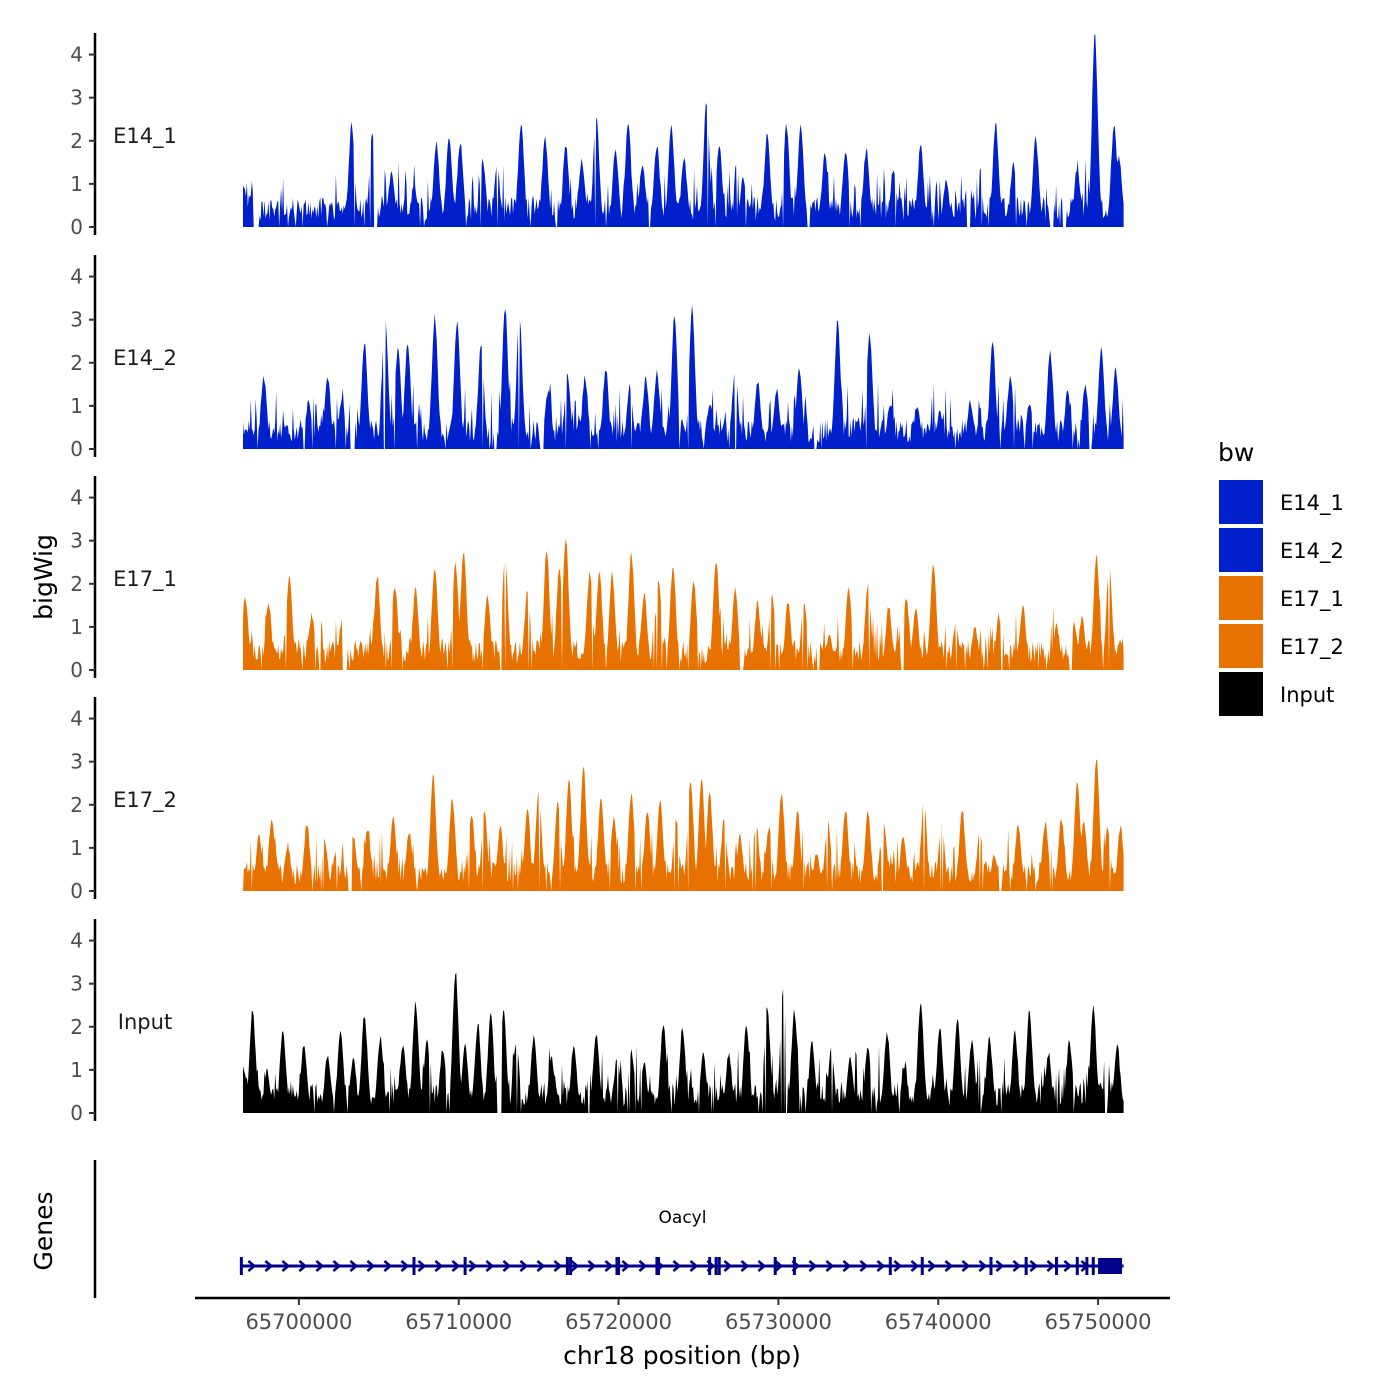 The width and height of the screenshot is (1400, 1400). What do you see at coordinates (458, 1322) in the screenshot?
I see `x-tick-label: 65710000` at bounding box center [458, 1322].